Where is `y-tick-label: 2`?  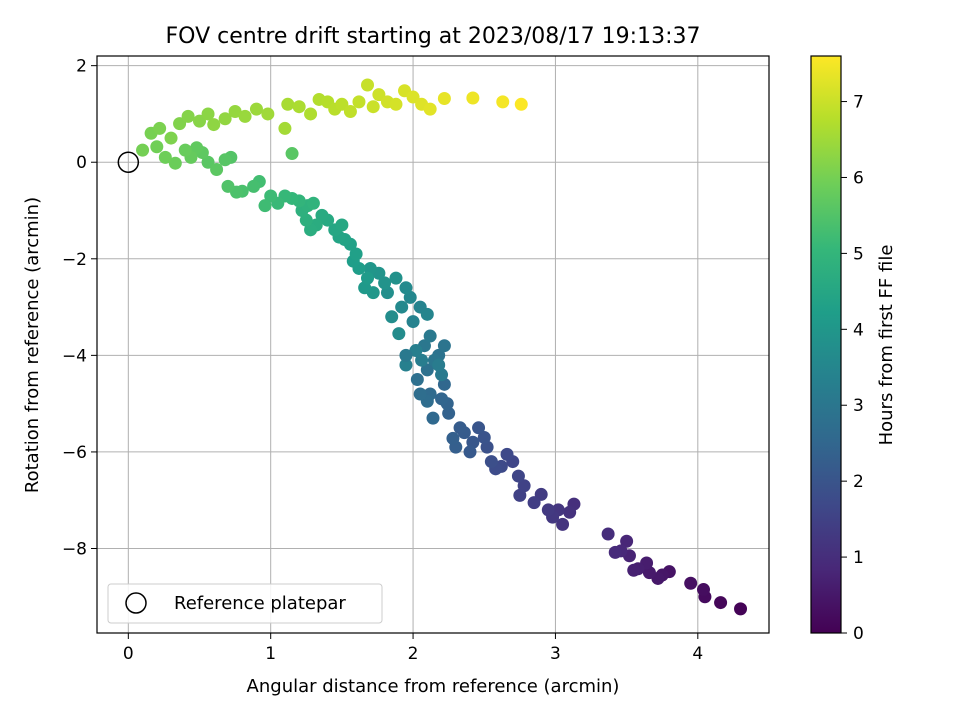
y-tick-label: 2 is located at coordinates (81, 67).